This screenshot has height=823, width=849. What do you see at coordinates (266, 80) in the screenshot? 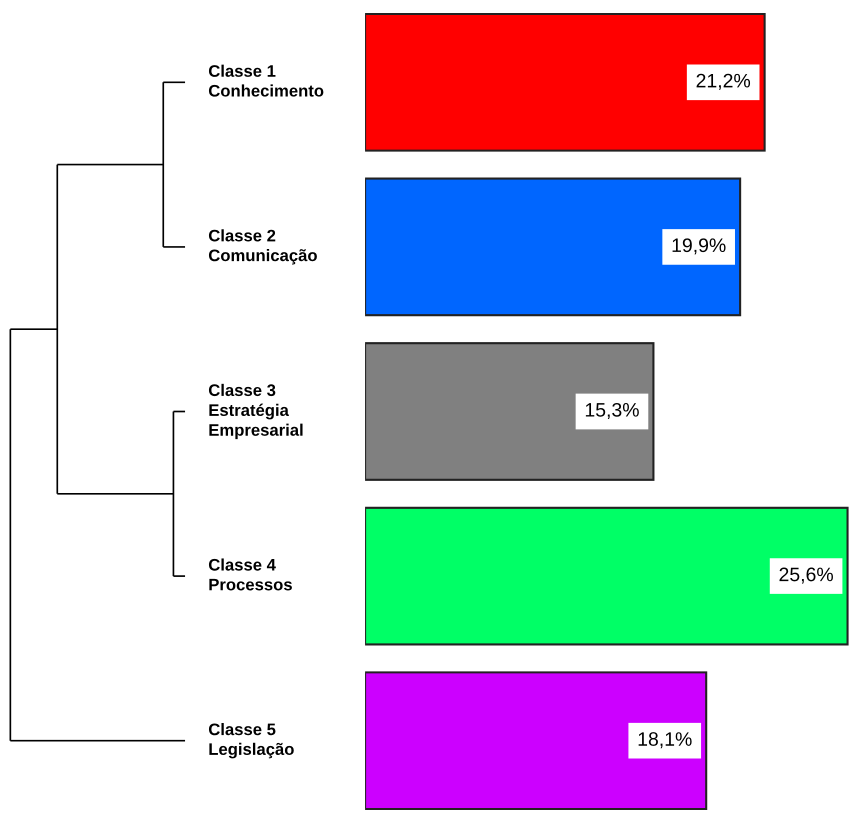
I see `y-tick-label: Classe 1 Conhecimento` at bounding box center [266, 80].